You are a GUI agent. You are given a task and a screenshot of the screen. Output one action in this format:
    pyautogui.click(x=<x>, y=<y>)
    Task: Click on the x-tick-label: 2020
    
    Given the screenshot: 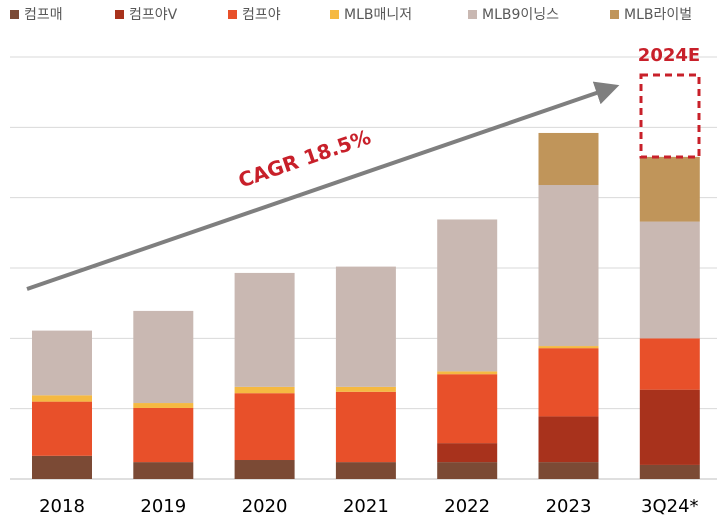 What is the action you would take?
    pyautogui.click(x=265, y=506)
    